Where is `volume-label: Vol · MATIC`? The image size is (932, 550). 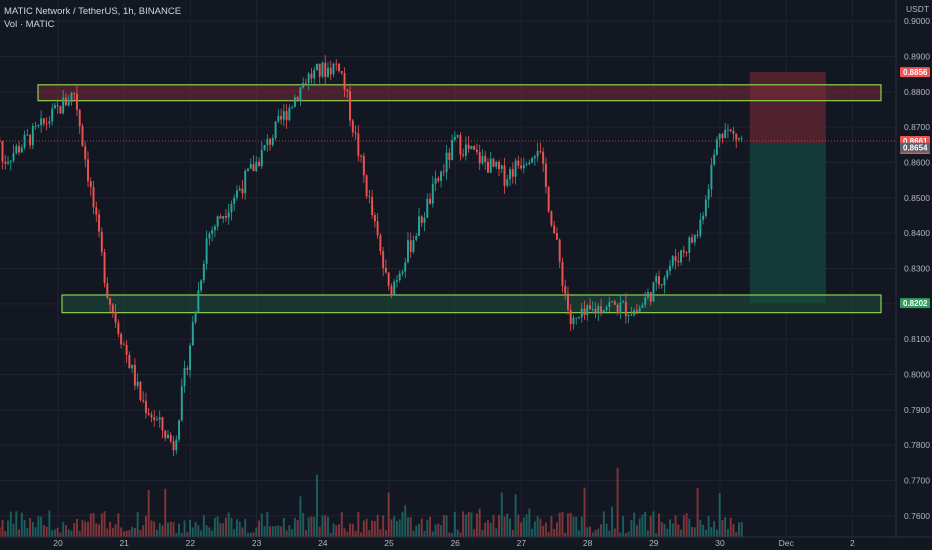
volume-label: Vol · MATIC is located at coordinates (29, 24).